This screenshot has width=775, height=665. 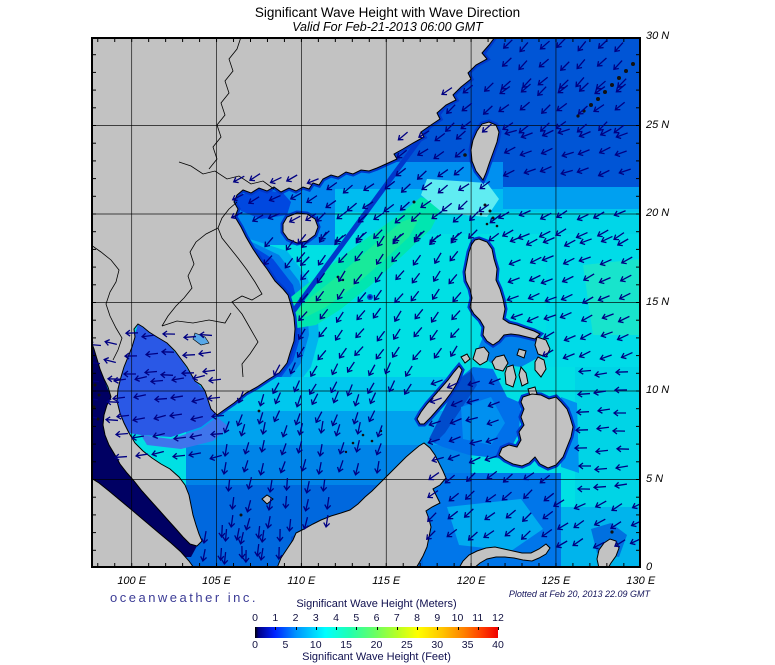 I want to click on plotted-timestamp: Plotted at Feb 20, 2013 22.09 GMT, so click(x=579, y=594).